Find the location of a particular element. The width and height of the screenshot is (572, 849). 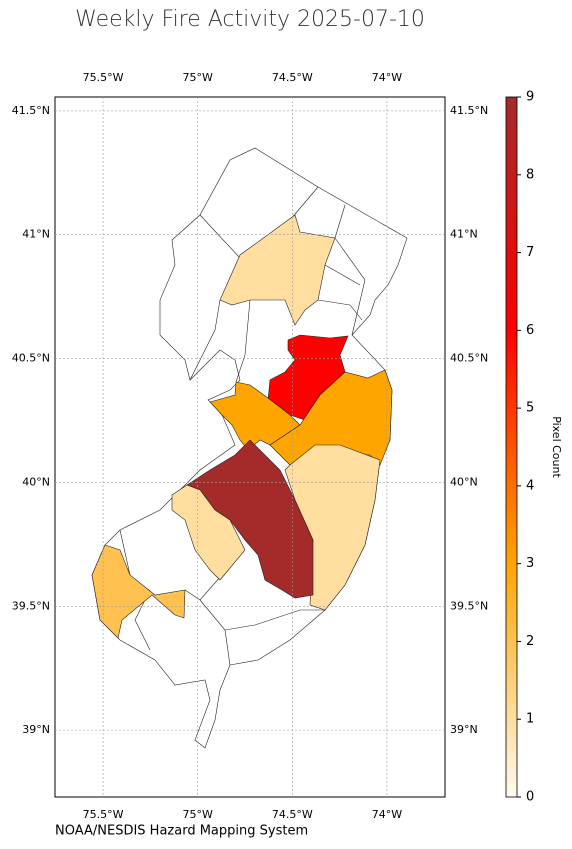

colorbar-tick-label: 7 is located at coordinates (530, 252).